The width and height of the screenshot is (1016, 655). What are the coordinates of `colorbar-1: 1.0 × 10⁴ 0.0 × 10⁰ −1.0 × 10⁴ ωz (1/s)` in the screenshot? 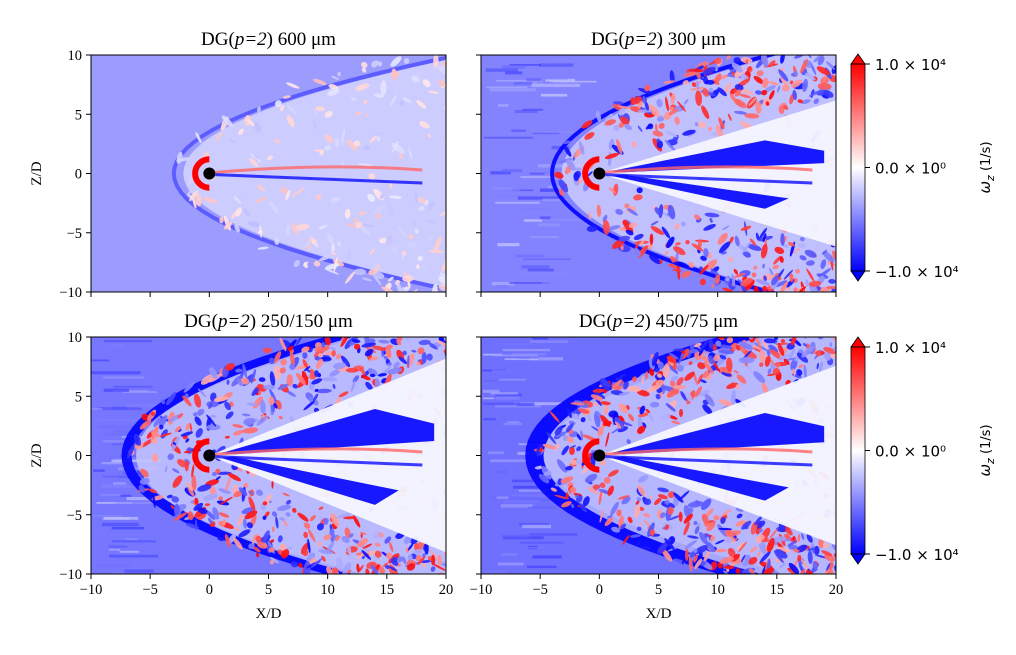 It's located at (923, 167).